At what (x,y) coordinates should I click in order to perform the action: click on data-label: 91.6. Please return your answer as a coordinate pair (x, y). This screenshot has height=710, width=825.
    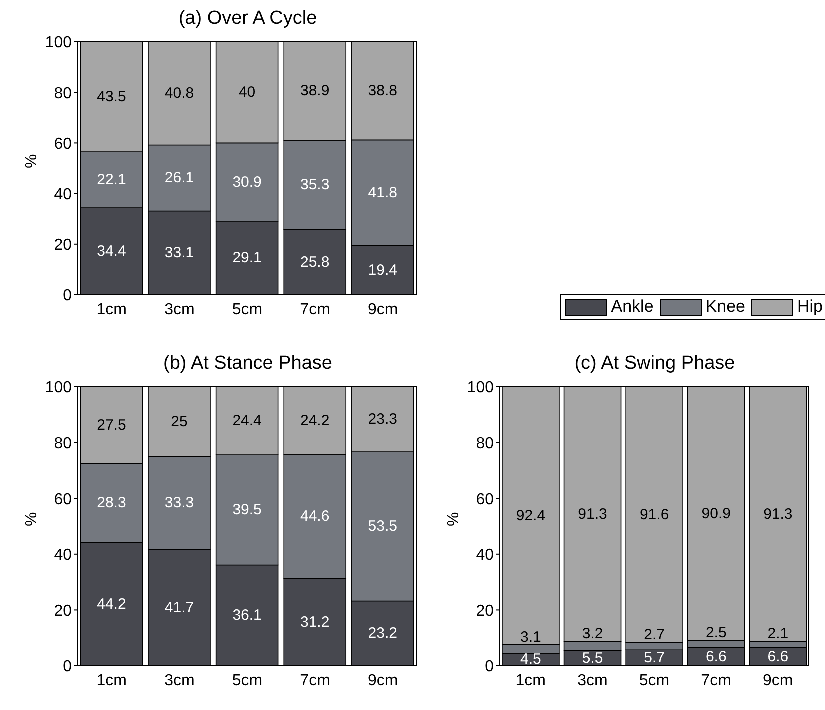
    Looking at the image, I should click on (655, 515).